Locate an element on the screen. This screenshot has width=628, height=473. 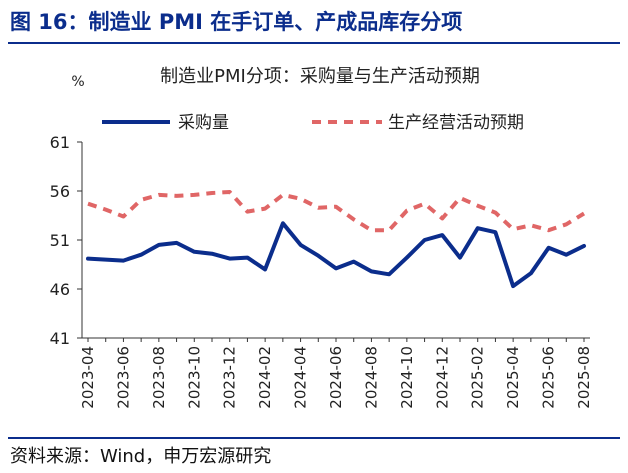
x-tick-label: 2025-06 is located at coordinates (549, 377).